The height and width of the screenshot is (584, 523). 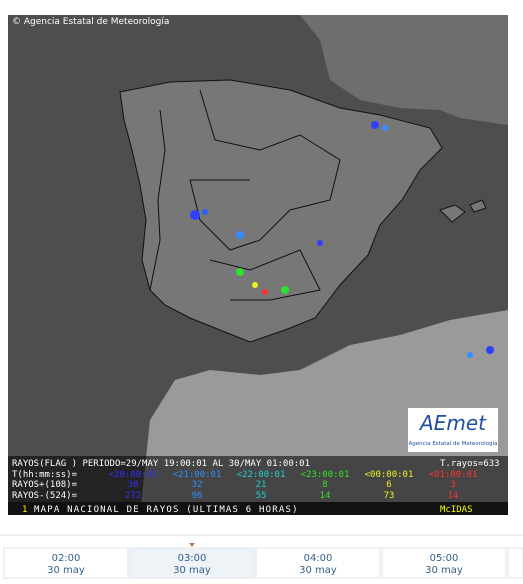 I want to click on legend-total: T.rayos=633, so click(x=470, y=464).